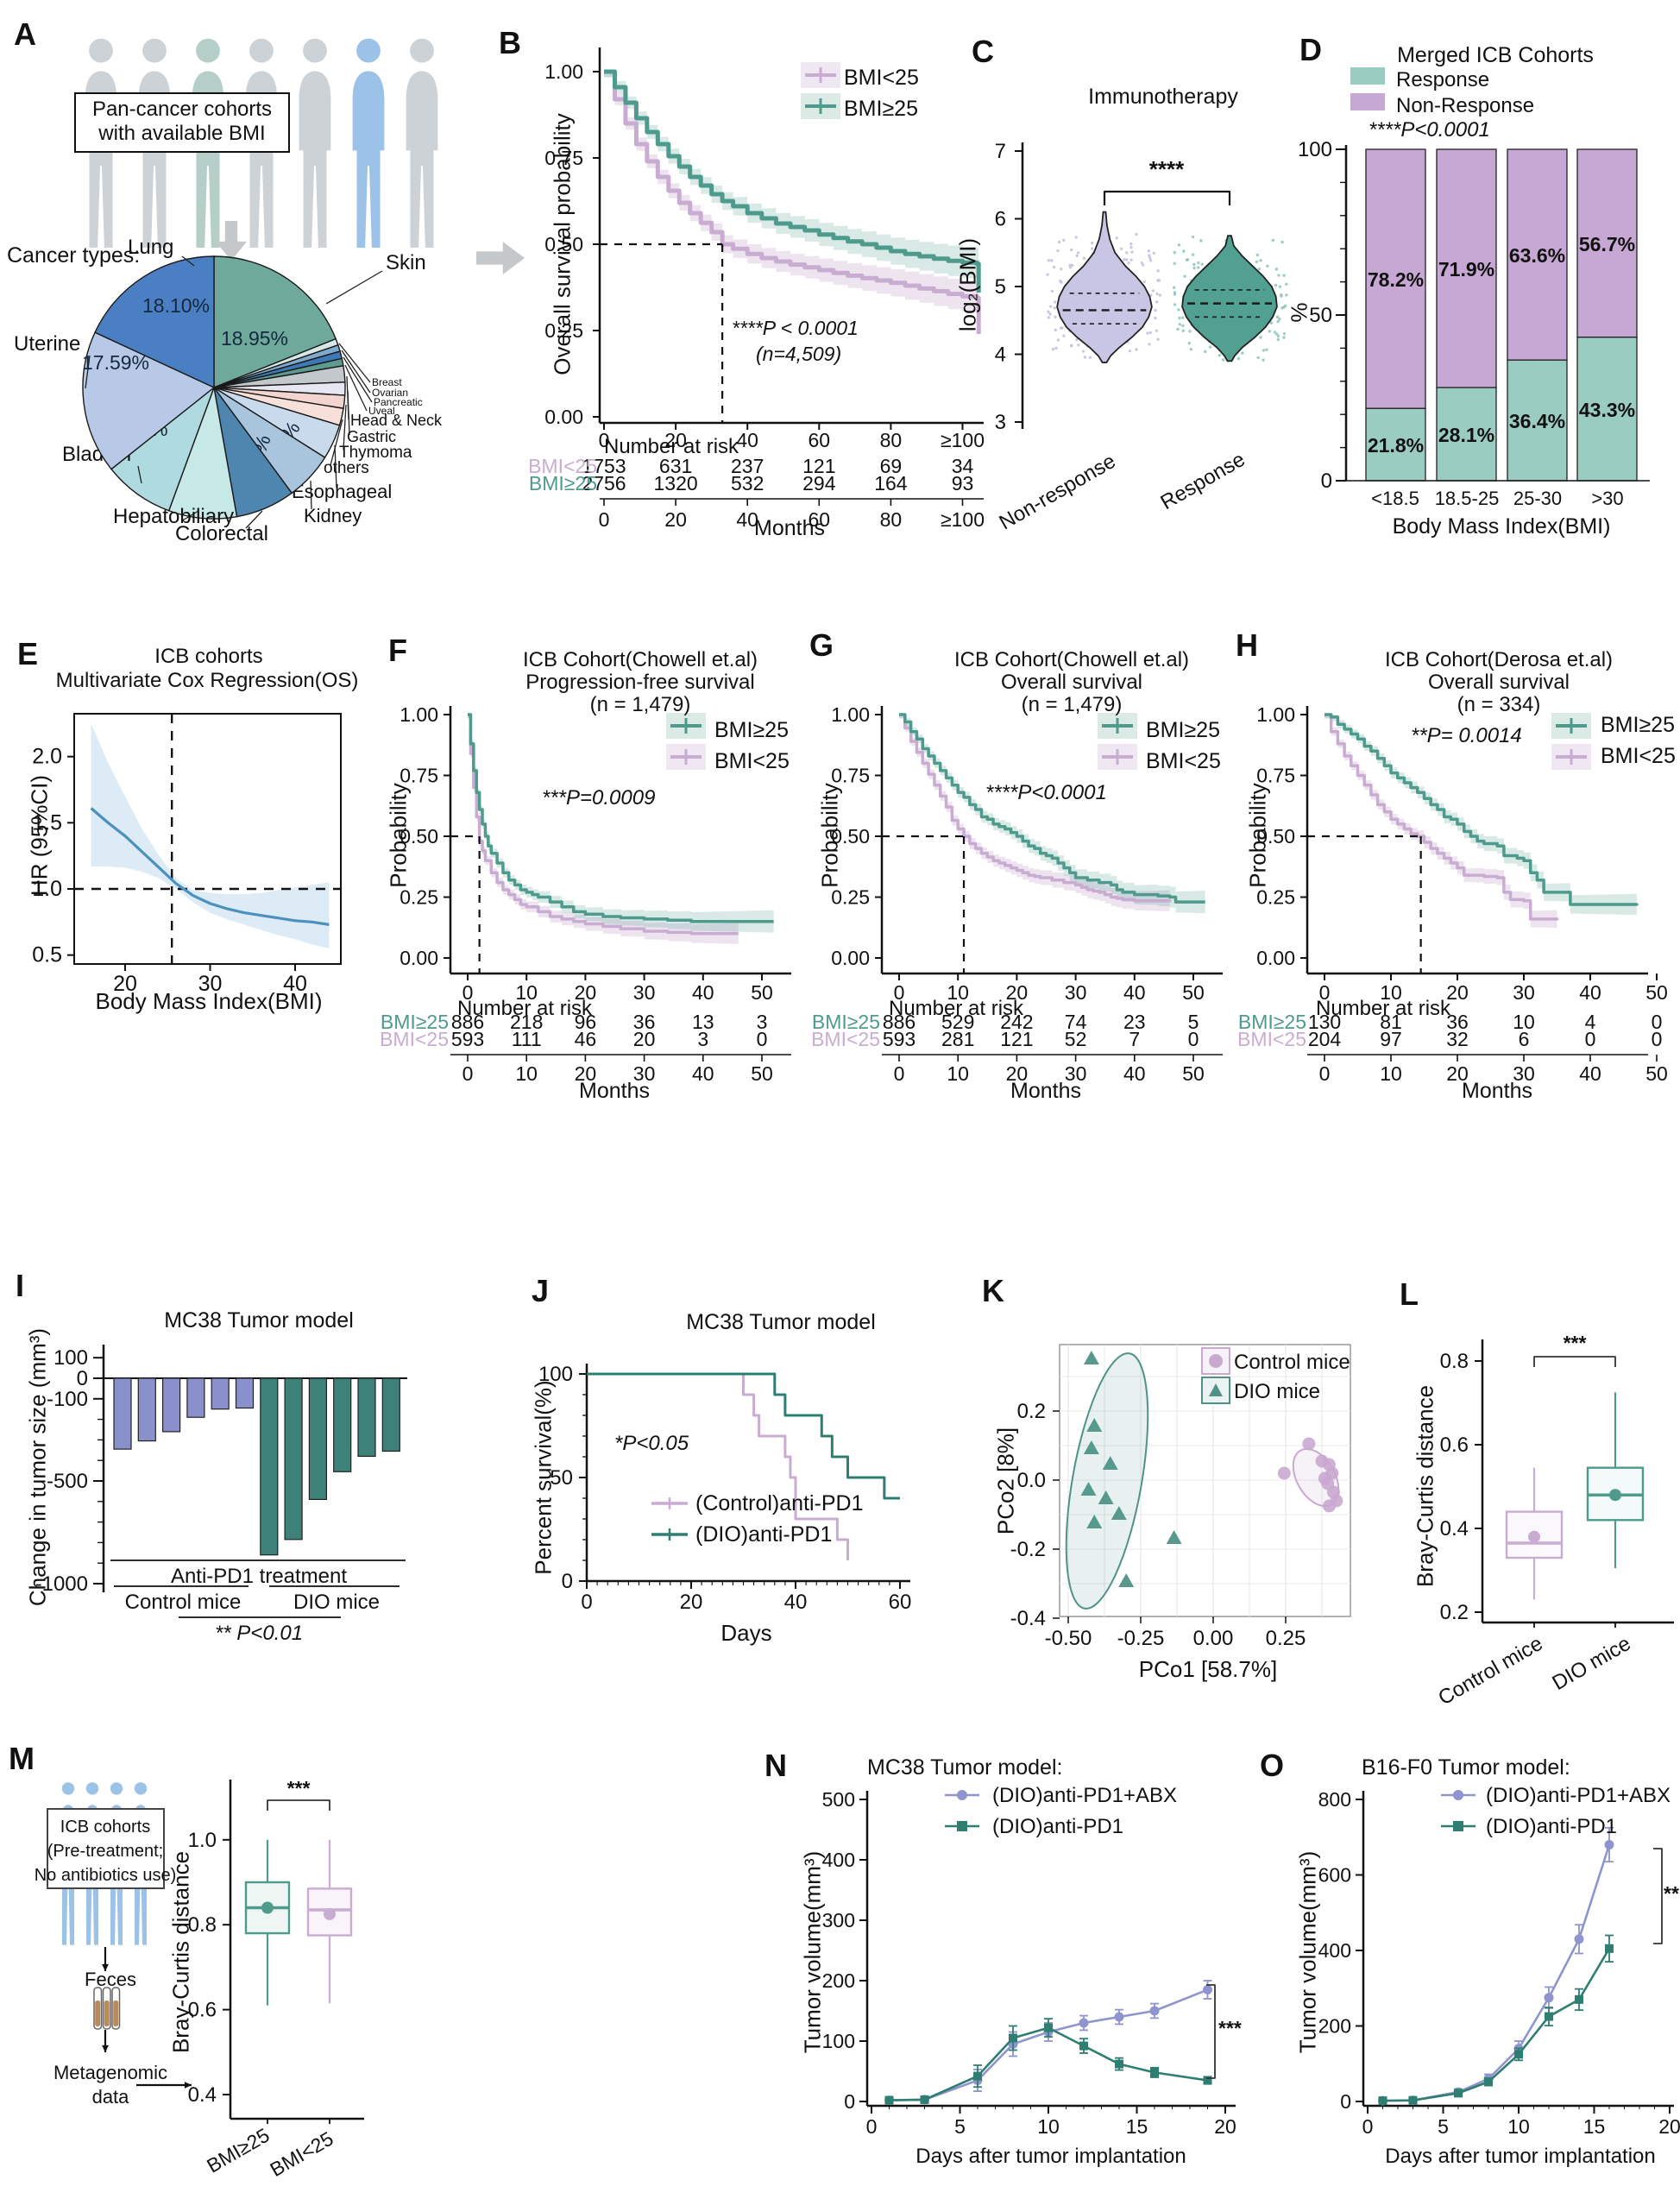 This screenshot has height=2199, width=1680. What do you see at coordinates (1334, 2026) in the screenshot?
I see `tick-label: 200` at bounding box center [1334, 2026].